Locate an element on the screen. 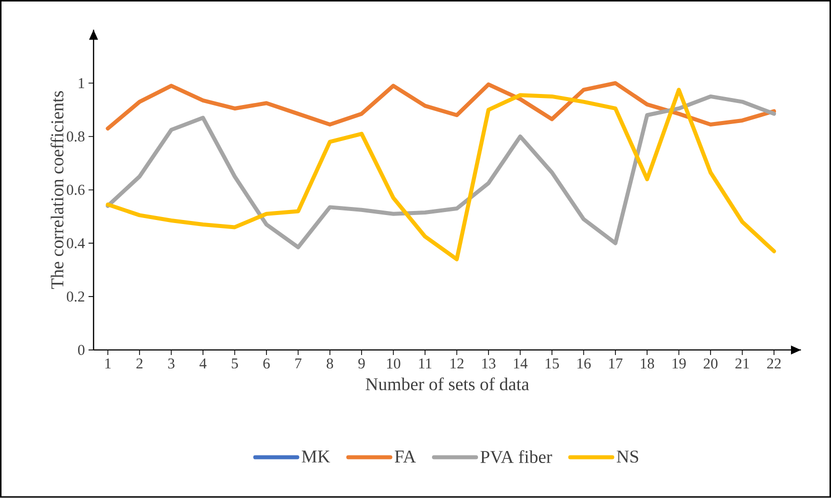 This screenshot has height=498, width=831. y-tick-label: 0.6 is located at coordinates (75, 190).